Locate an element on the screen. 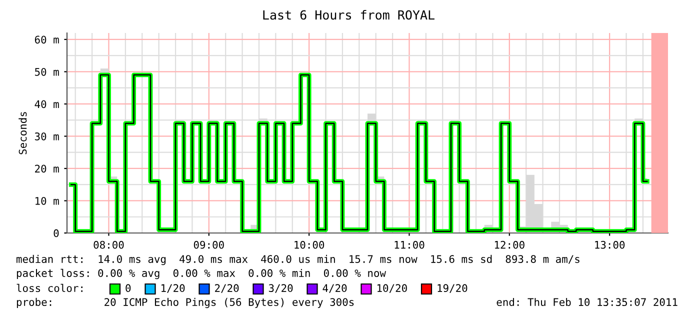 This screenshot has width=697, height=321. text: median rtt: 14.0 ms avg 49.0 ms max 460.0 us min 15.7 ms now 15.6 ms sd 893.8 m am/s is located at coordinates (298, 260).